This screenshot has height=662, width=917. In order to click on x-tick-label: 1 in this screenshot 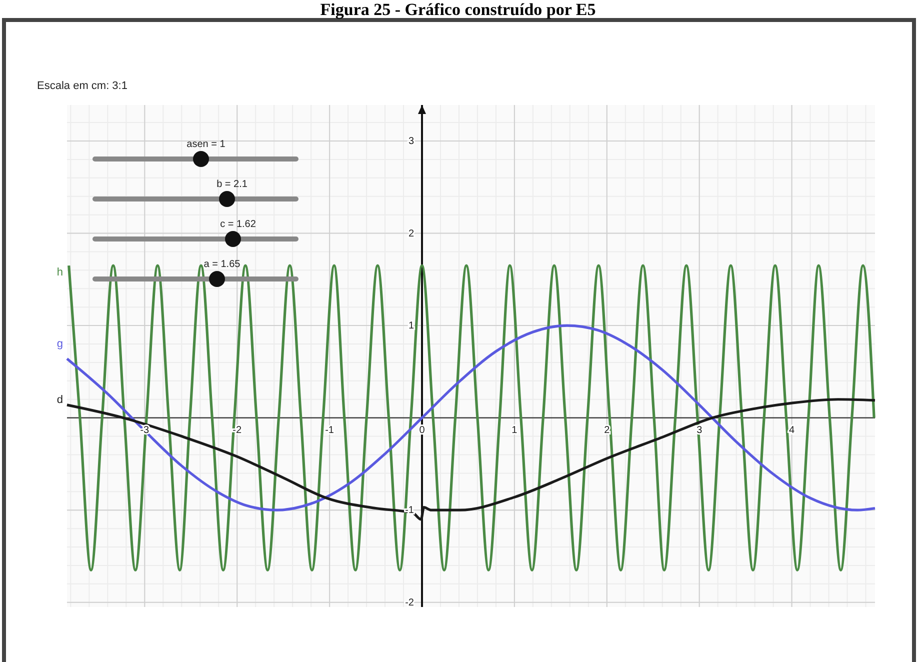, I will do `click(515, 430)`.